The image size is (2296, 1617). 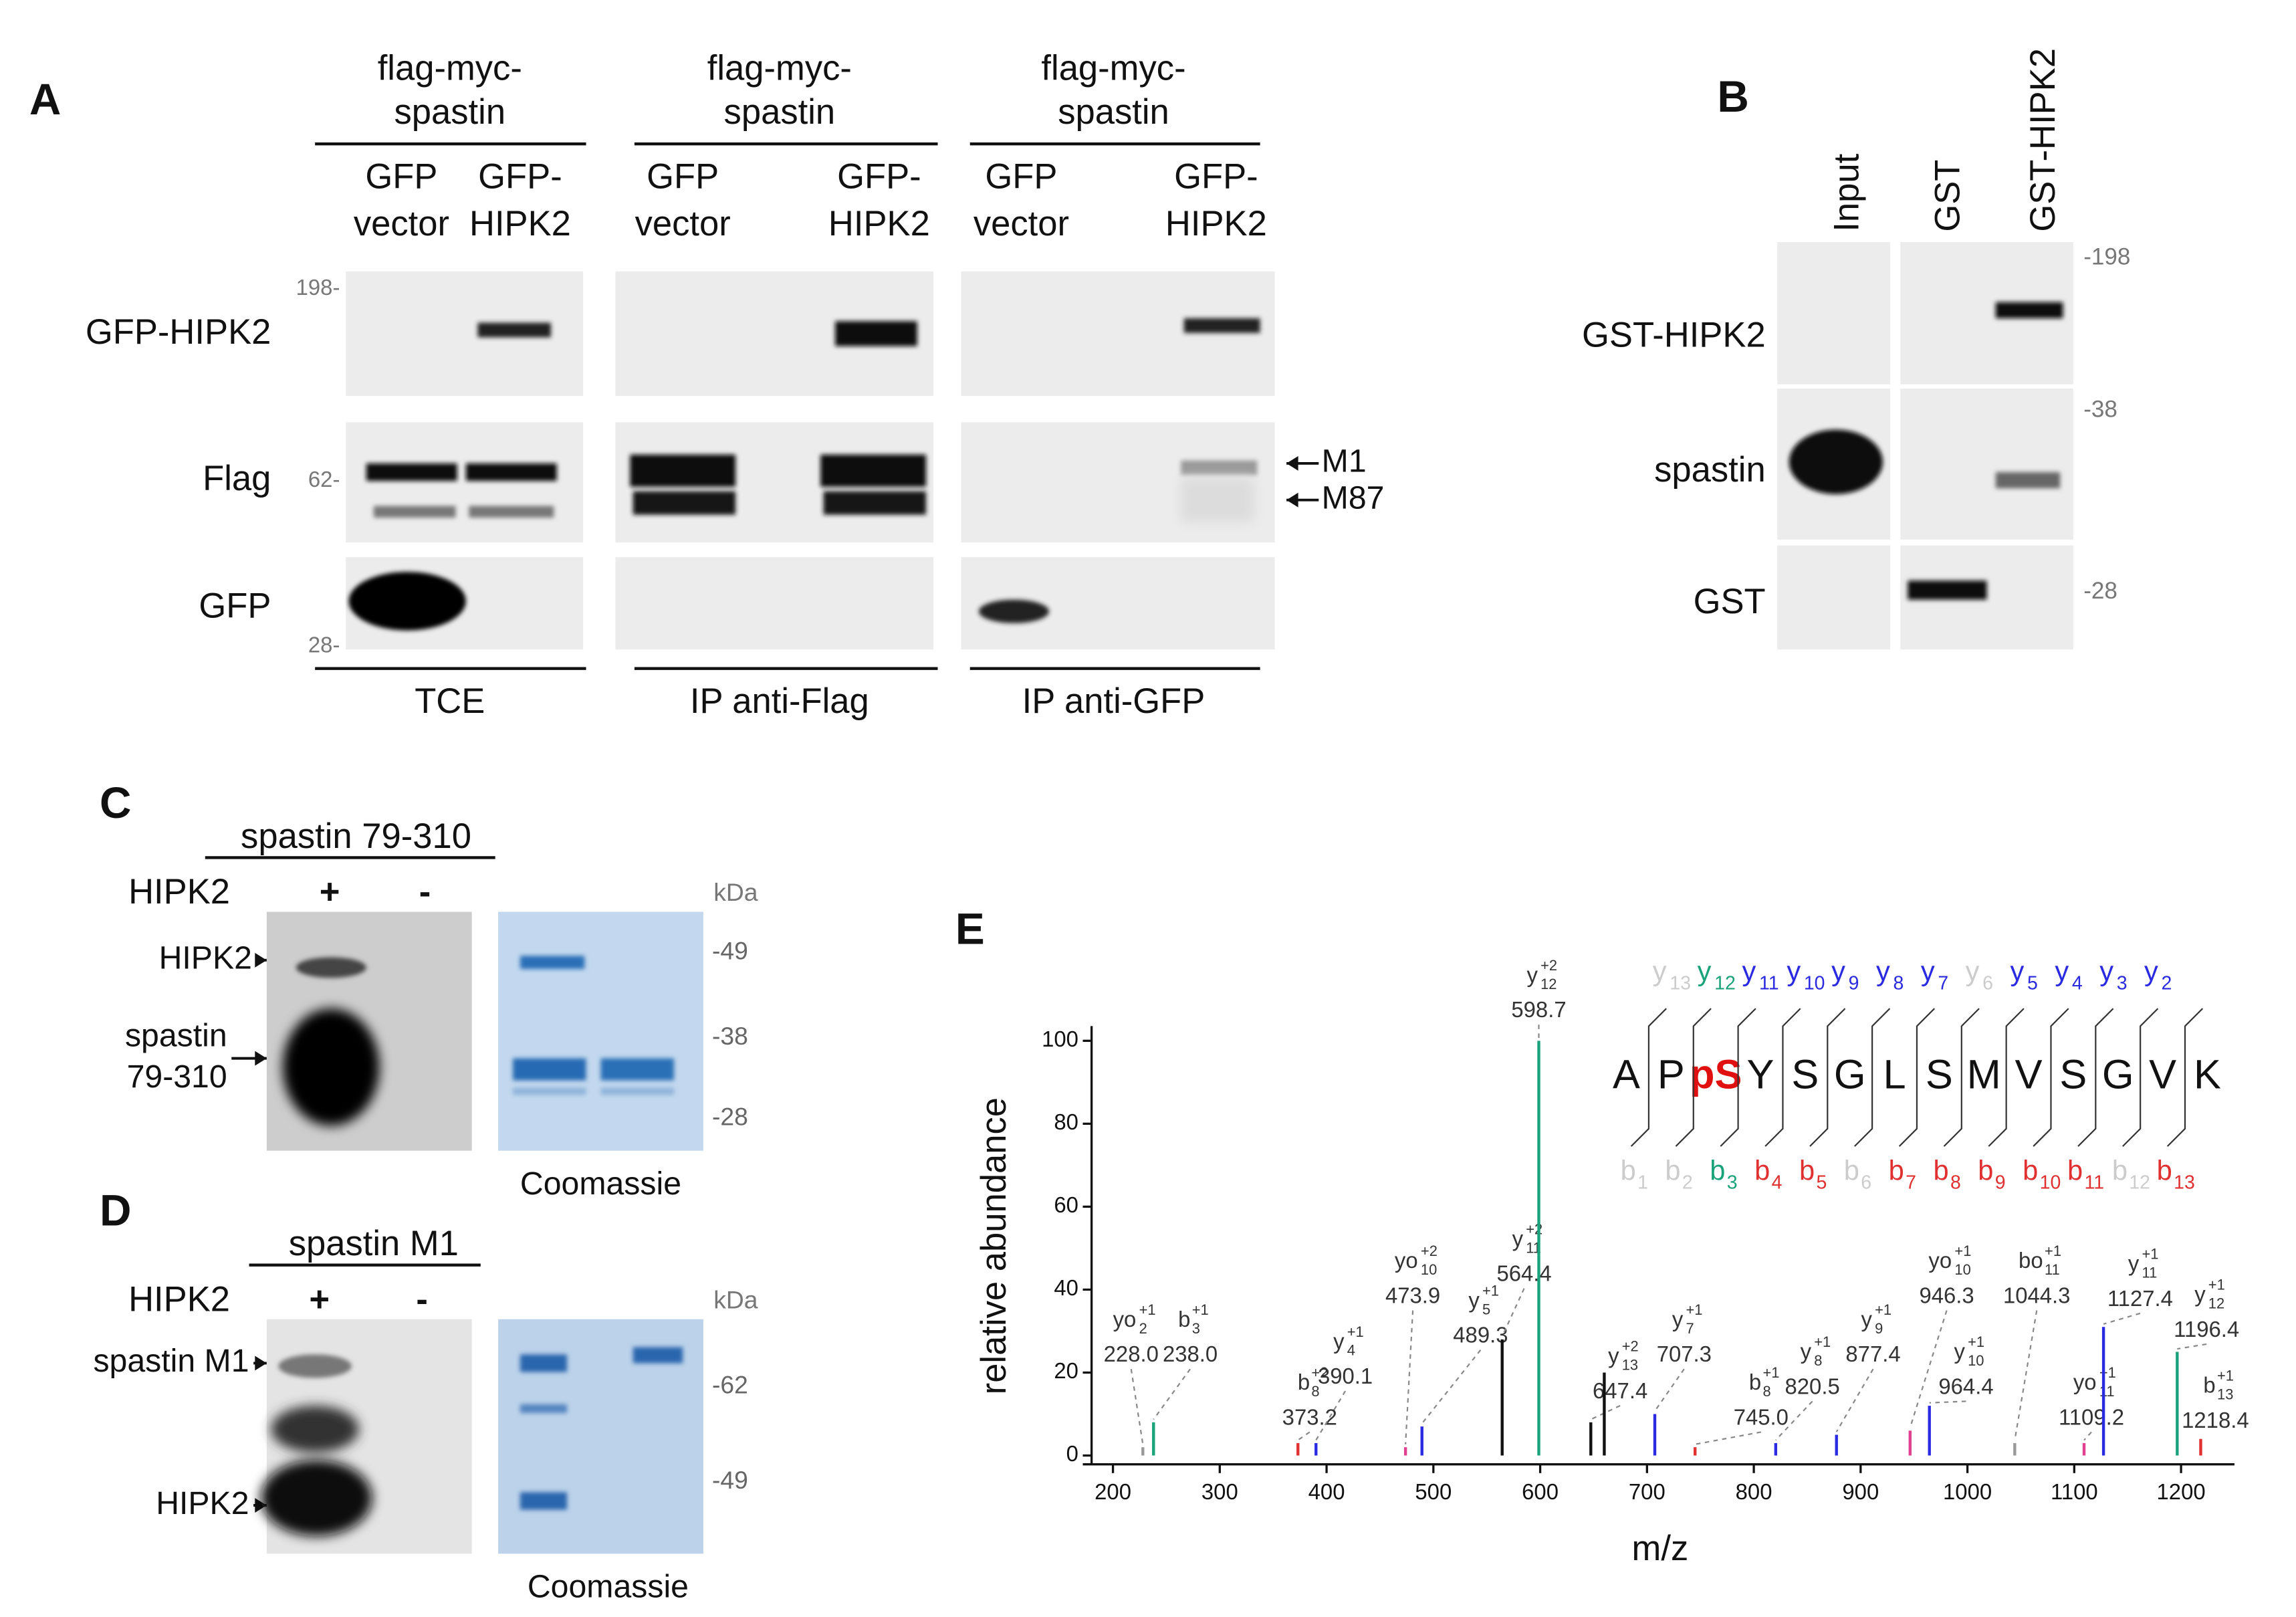 What do you see at coordinates (1716, 1074) in the screenshot?
I see `residue: pS` at bounding box center [1716, 1074].